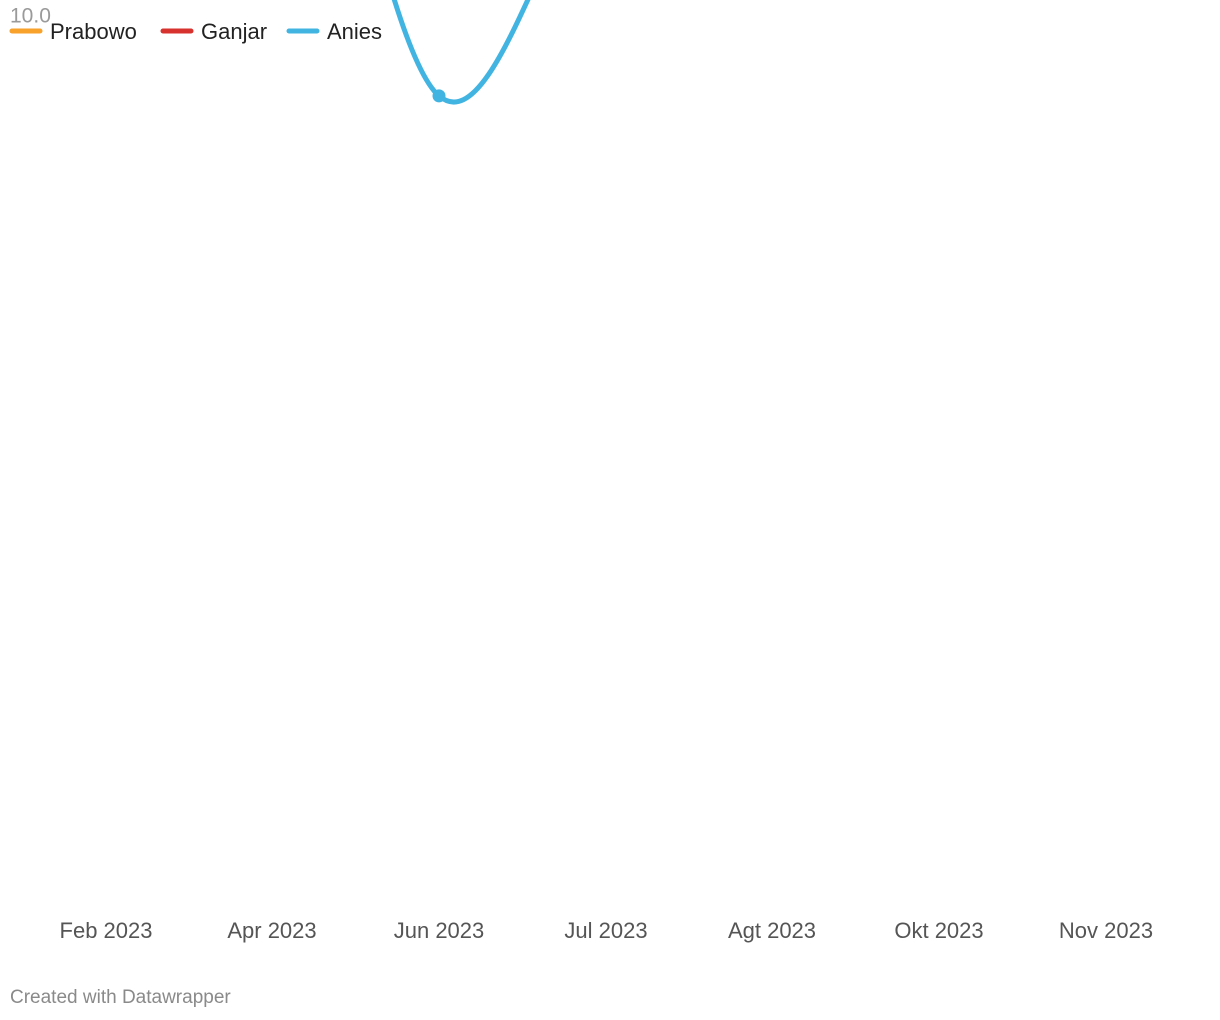 The height and width of the screenshot is (1020, 1220). I want to click on y-axis: 45.0%40.035.030.025.020.015.010.0, so click(30, 16).